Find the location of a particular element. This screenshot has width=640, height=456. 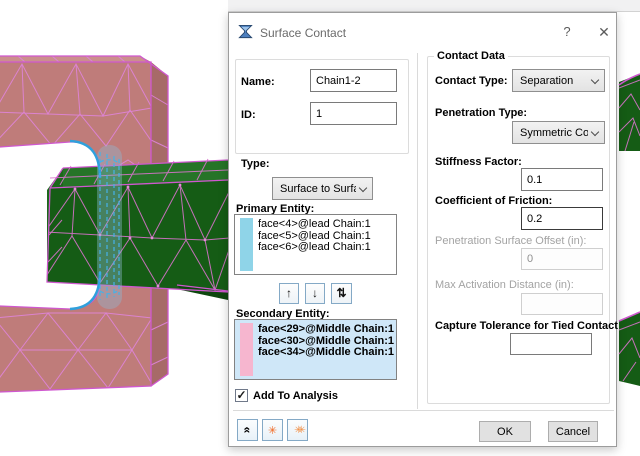

contact-type-label: Contact Type: is located at coordinates (471, 81).